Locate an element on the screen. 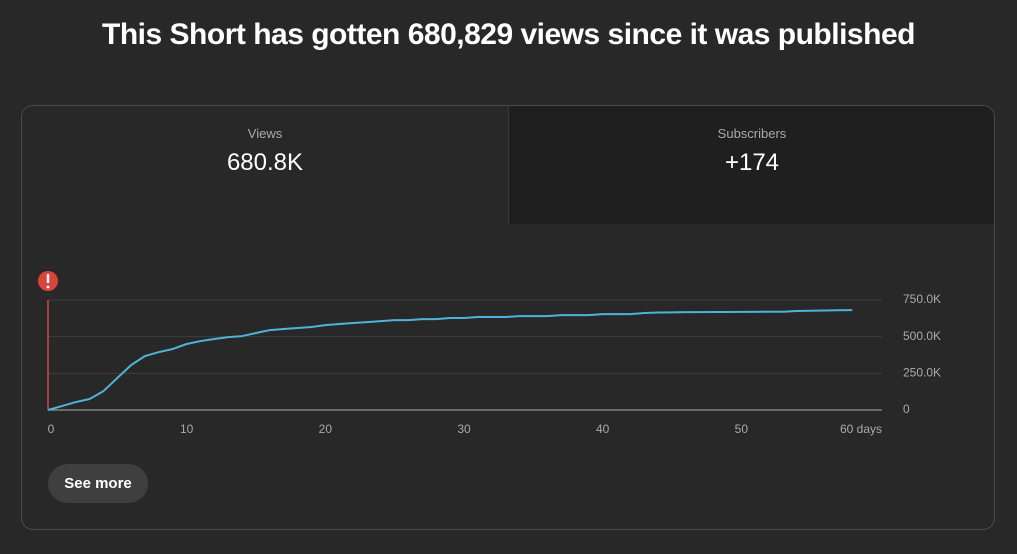 Image resolution: width=1017 pixels, height=554 pixels. x-tick-label: 40 is located at coordinates (603, 429).